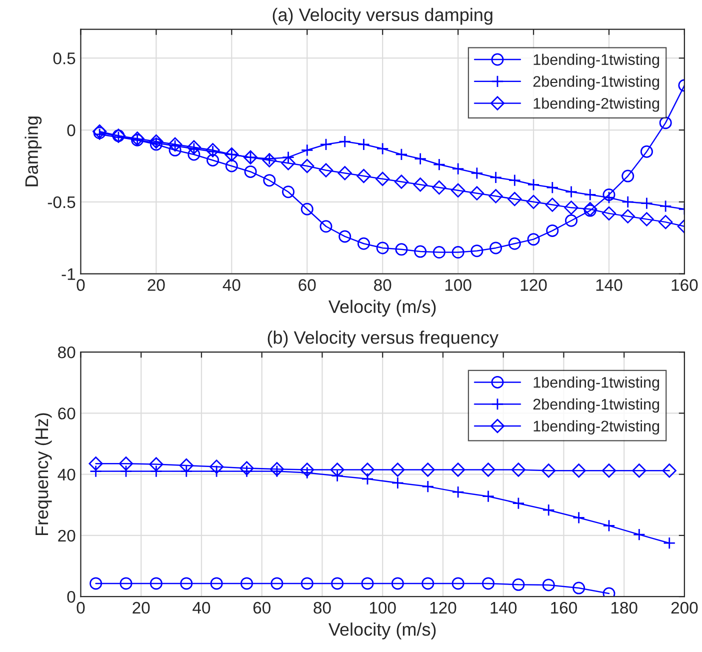 The height and width of the screenshot is (652, 702). Describe the element at coordinates (64, 58) in the screenshot. I see `y-tick-label: 0.5` at that location.